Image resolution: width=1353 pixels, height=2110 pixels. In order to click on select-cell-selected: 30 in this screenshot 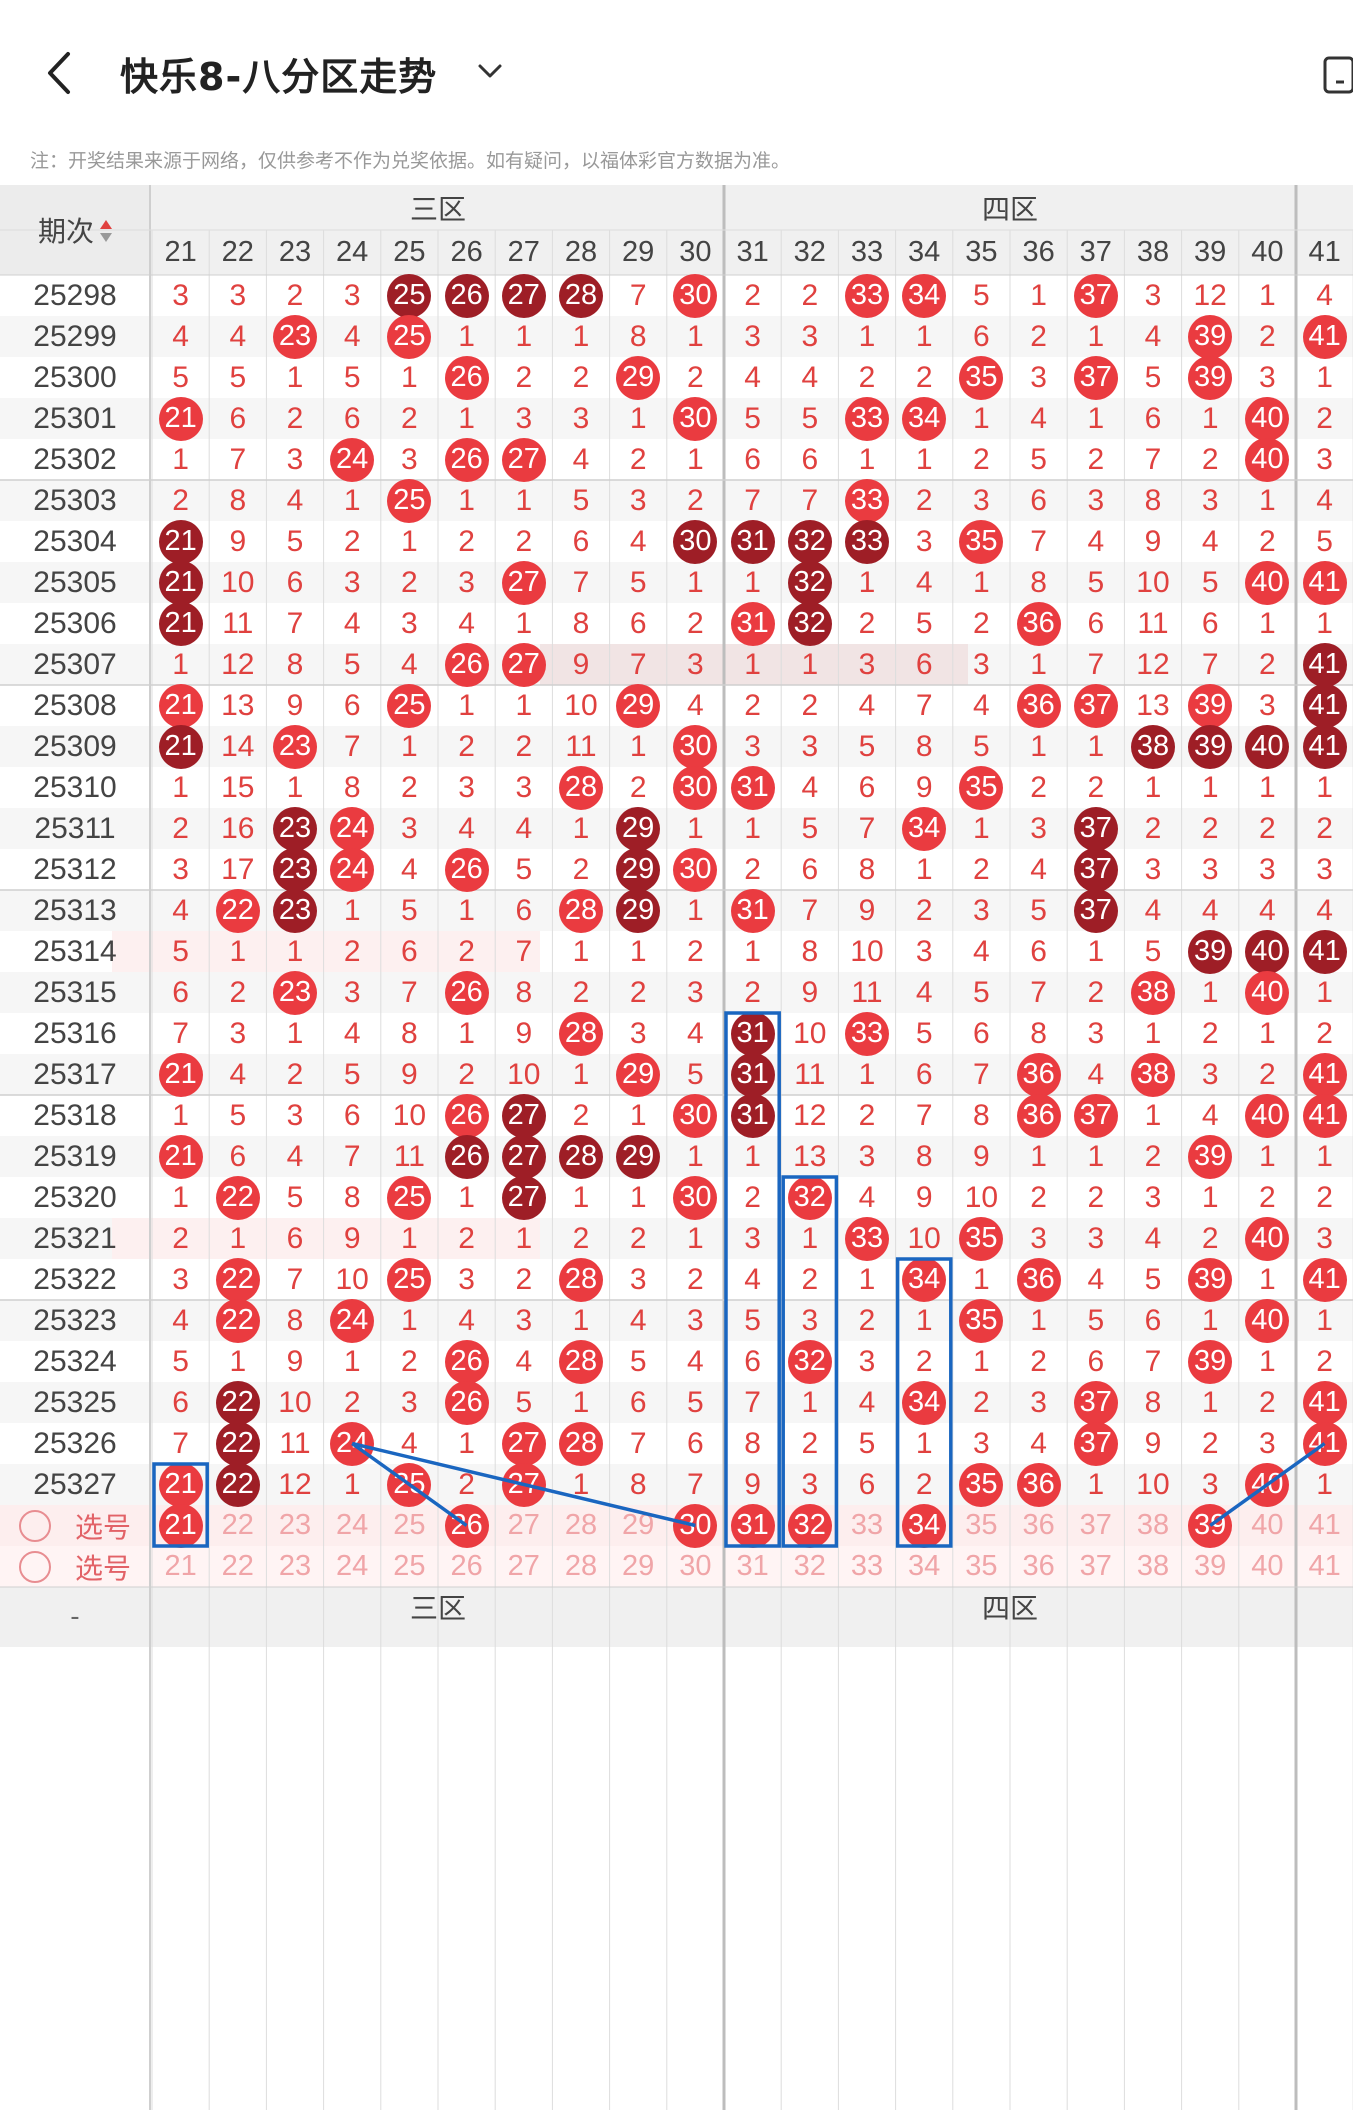, I will do `click(695, 1525)`.